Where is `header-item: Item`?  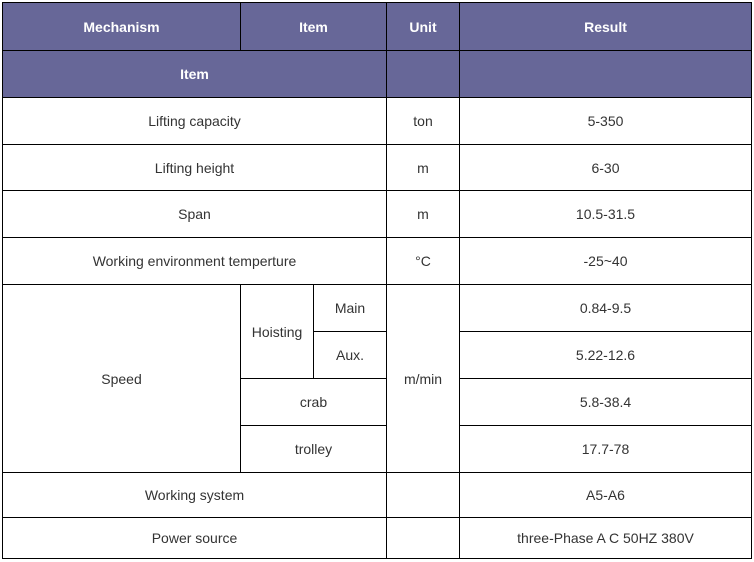
header-item: Item is located at coordinates (313, 26).